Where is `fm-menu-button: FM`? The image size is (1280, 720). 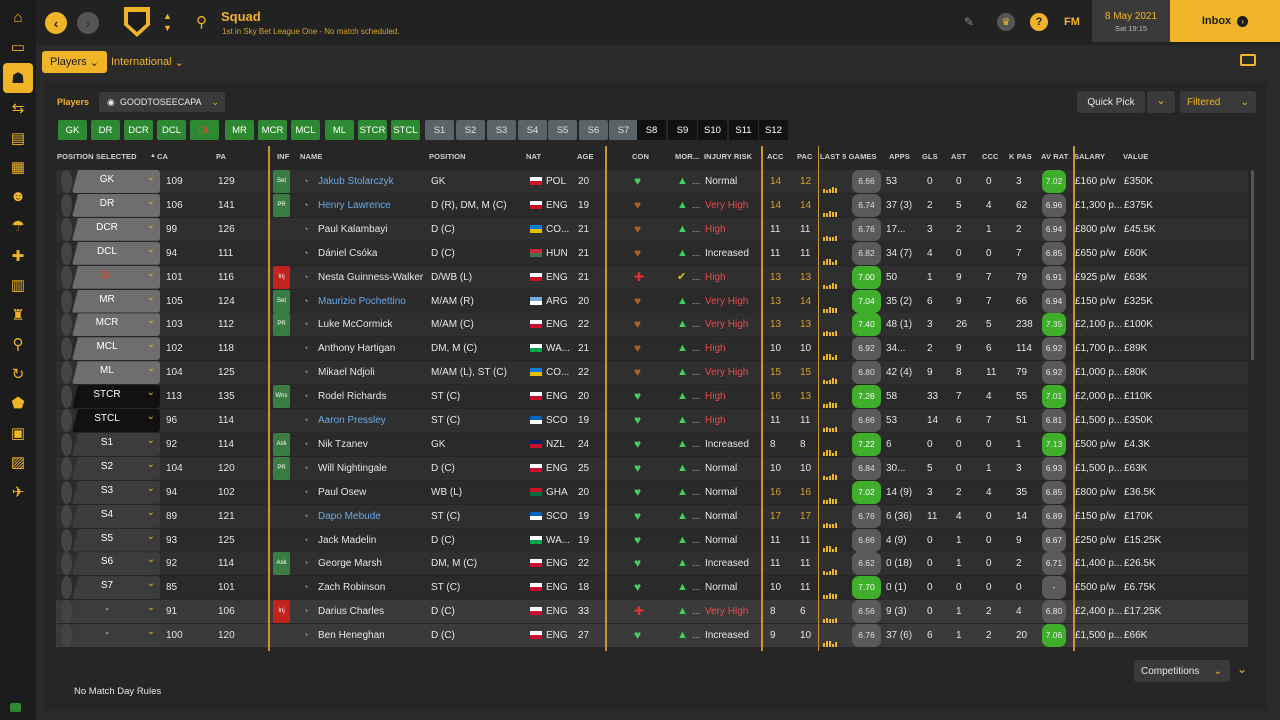
fm-menu-button: FM is located at coordinates (1072, 22).